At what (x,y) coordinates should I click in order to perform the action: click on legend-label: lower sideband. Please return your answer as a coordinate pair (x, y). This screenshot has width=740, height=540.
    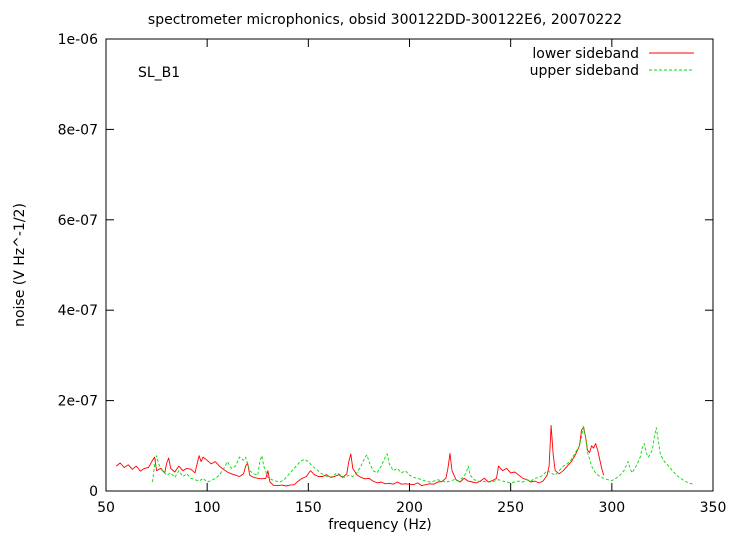
    Looking at the image, I should click on (585, 54).